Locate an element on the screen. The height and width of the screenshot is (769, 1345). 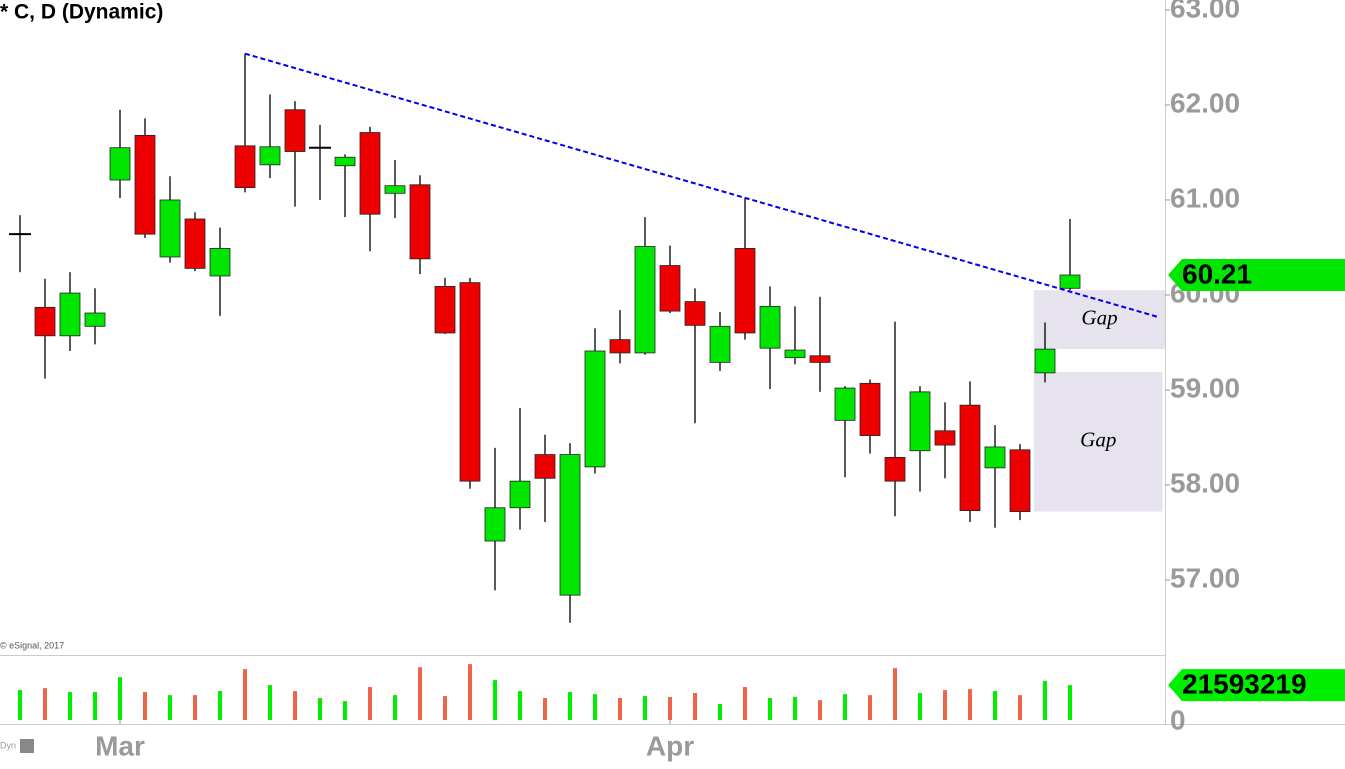
volume-tick-label: 0 is located at coordinates (1178, 719).